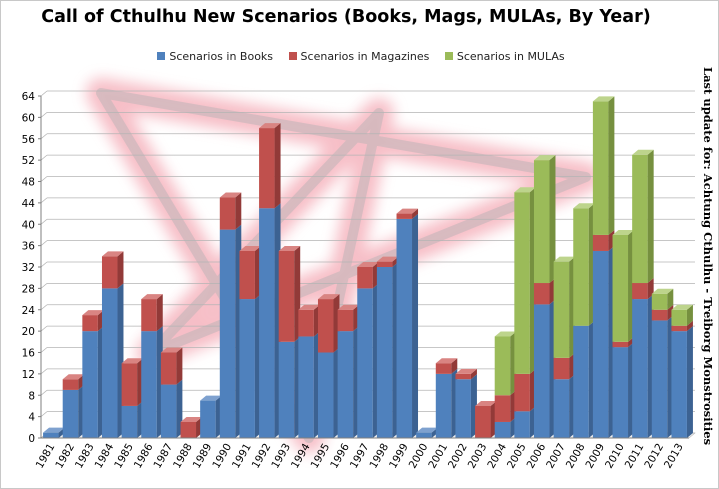 The width and height of the screenshot is (719, 489). Describe the element at coordinates (466, 406) in the screenshot. I see `bar-books-2002` at that location.